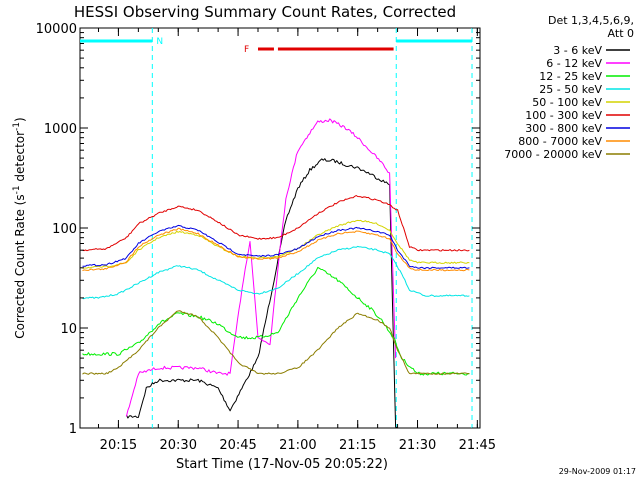 The width and height of the screenshot is (640, 480). I want to click on footer-date: 29-Nov-2009 01:17, so click(597, 471).